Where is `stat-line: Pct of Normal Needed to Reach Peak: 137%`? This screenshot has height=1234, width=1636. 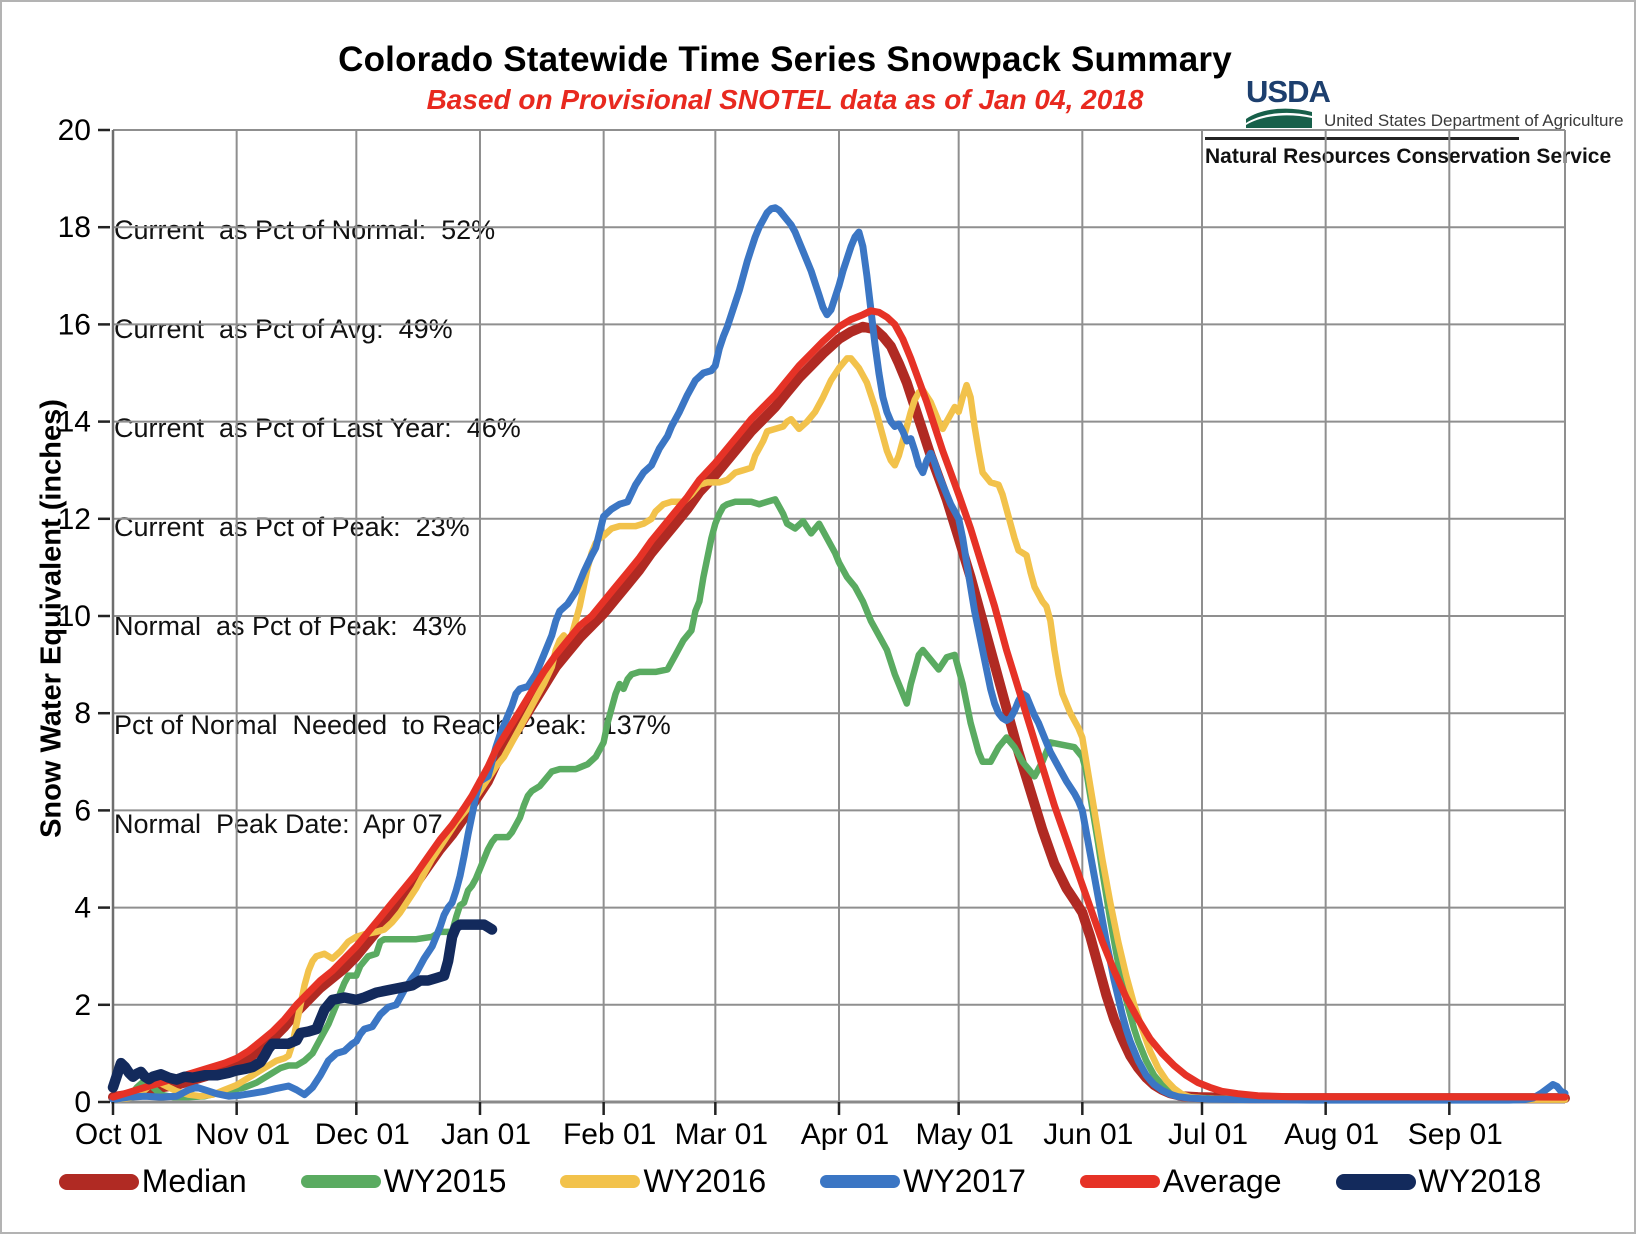 stat-line: Pct of Normal Needed to Reach Peak: 137% is located at coordinates (392, 725).